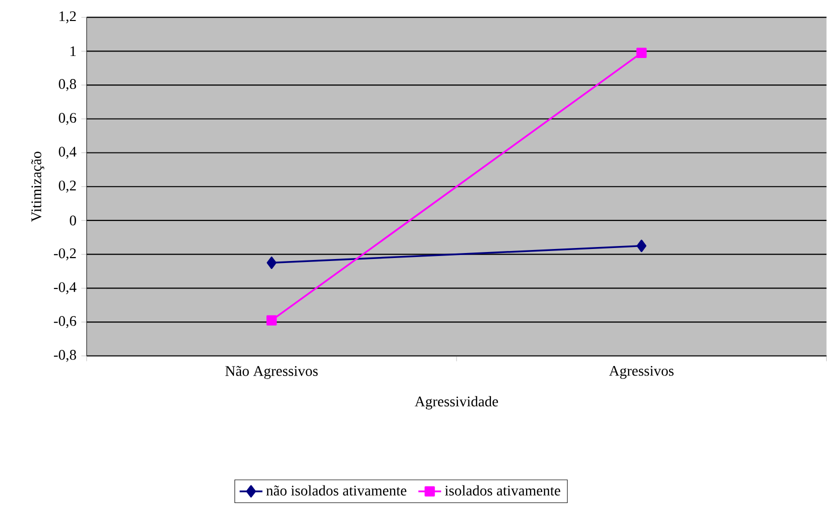  I want to click on y-tick-label: -0,8, so click(65, 356).